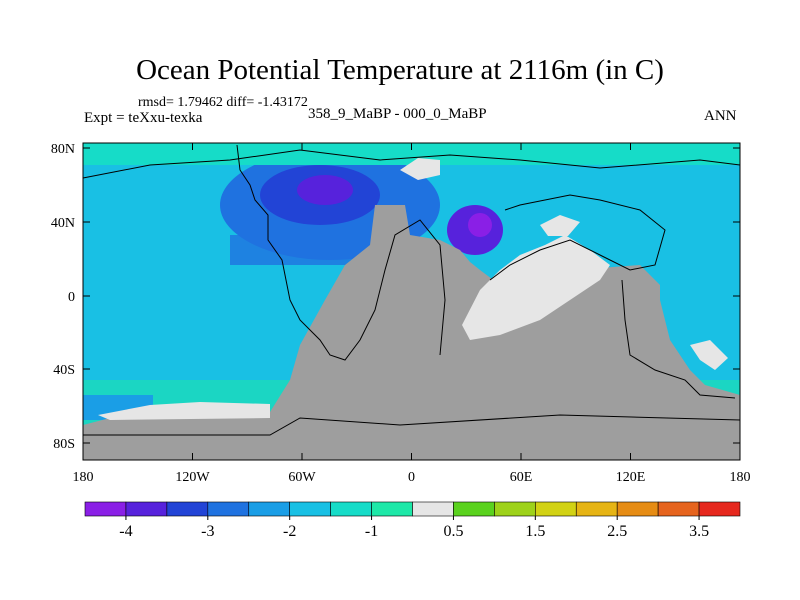  I want to click on lat-tick-label: 40S, so click(64, 370).